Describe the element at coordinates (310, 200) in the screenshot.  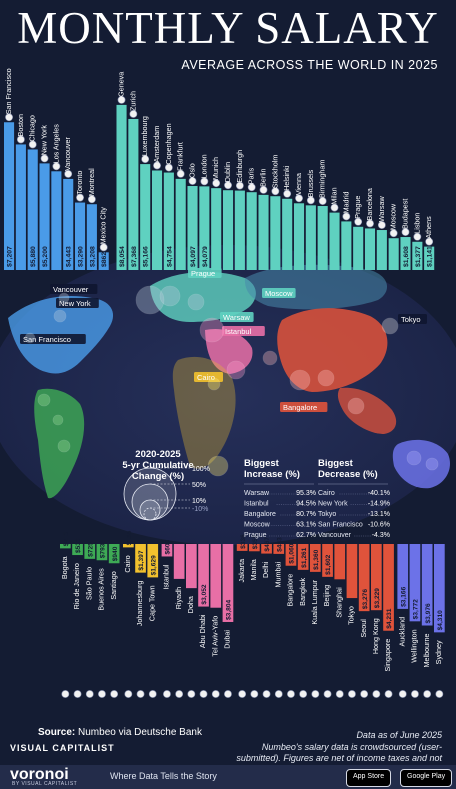
I see `flag-brussels-icon` at that location.